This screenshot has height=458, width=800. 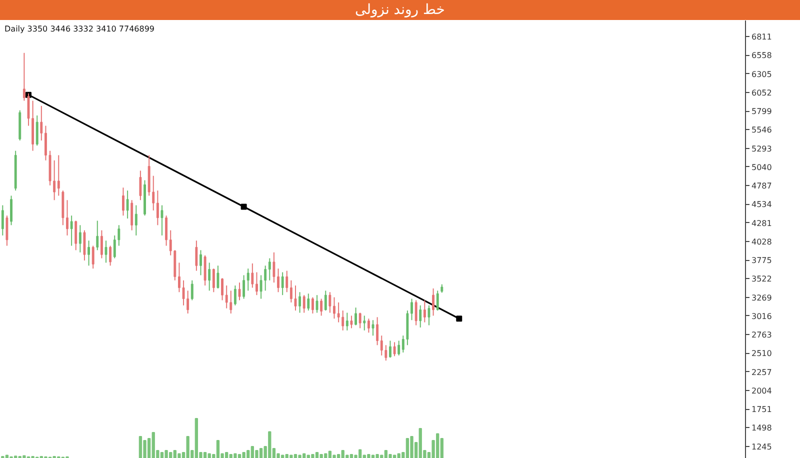 What do you see at coordinates (762, 241) in the screenshot?
I see `y-tick-label: 4028` at bounding box center [762, 241].